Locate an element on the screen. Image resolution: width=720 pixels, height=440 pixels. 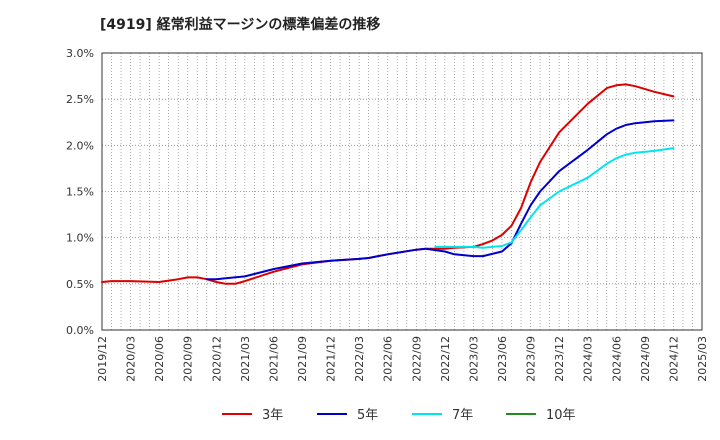
x-tick-label: 2019/12 is located at coordinates (102, 359).